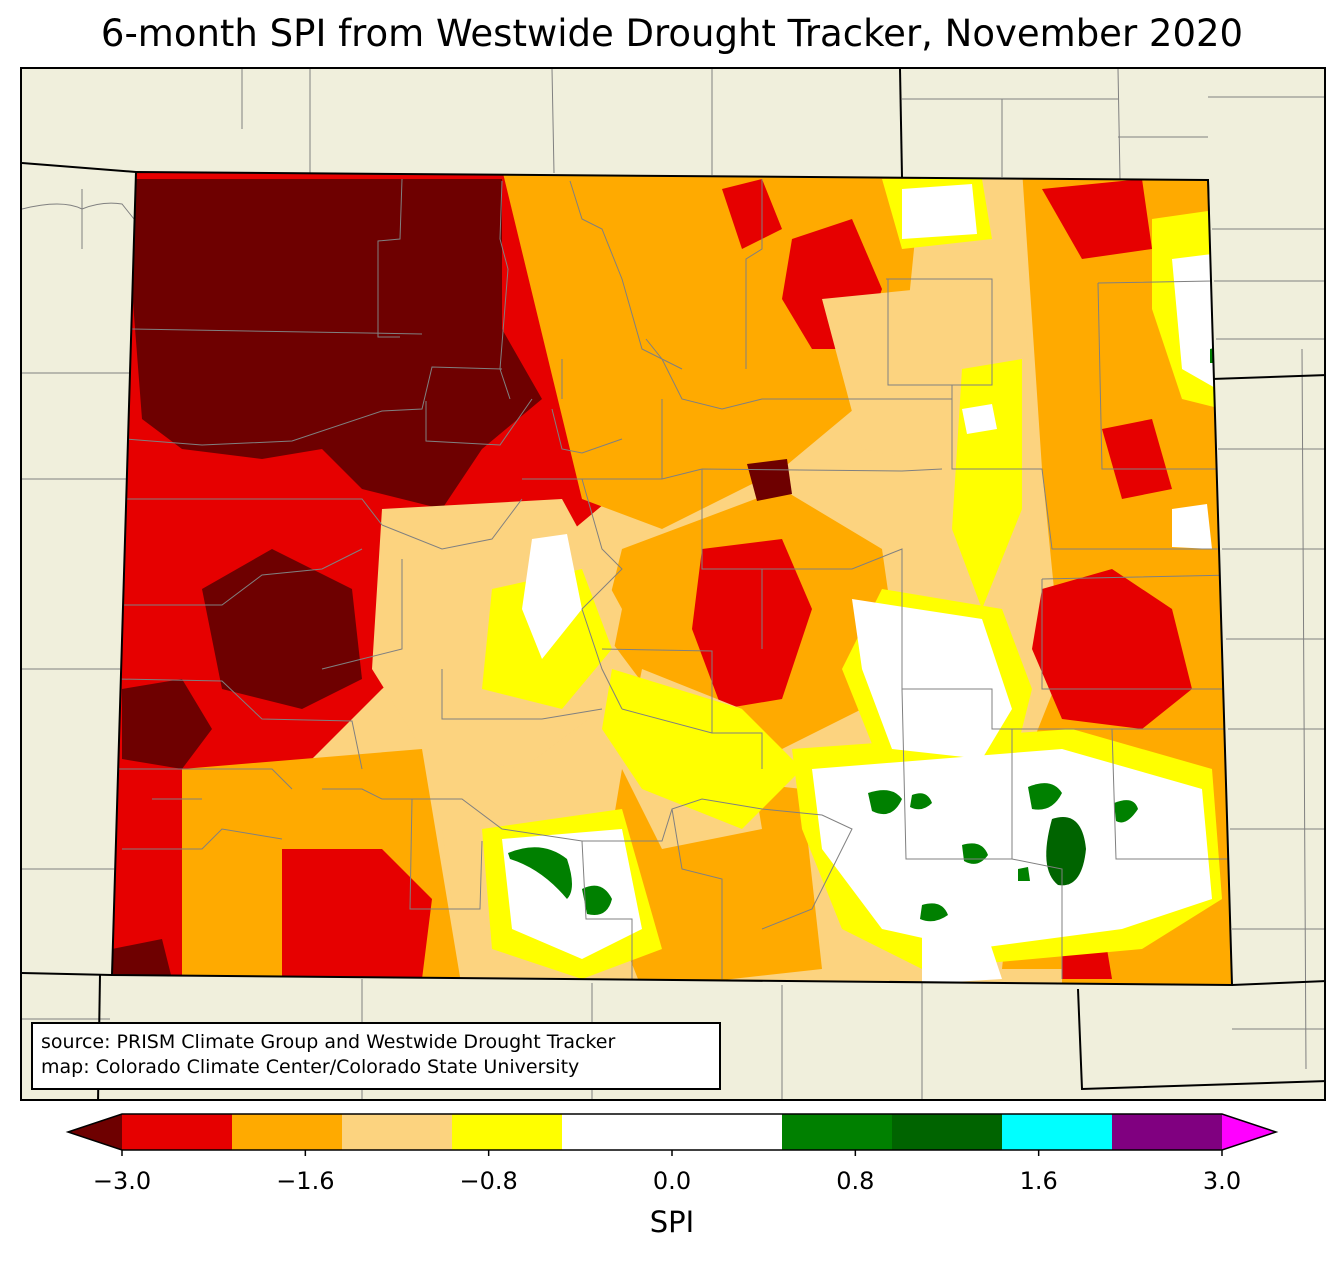 This screenshot has height=1262, width=1344. What do you see at coordinates (488, 1181) in the screenshot?
I see `colorbar-tick-label: −0.8` at bounding box center [488, 1181].